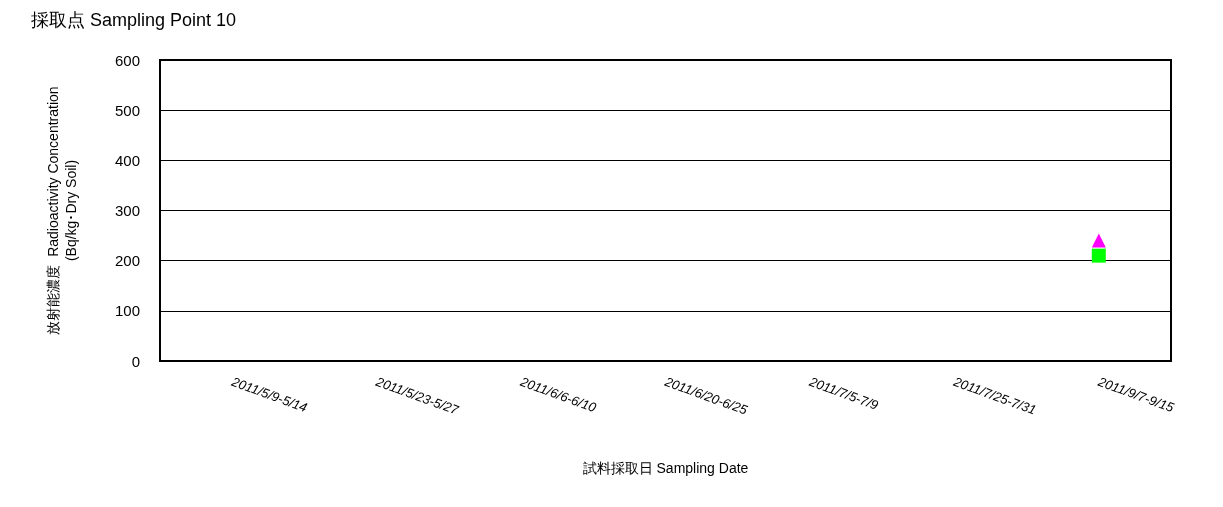 This screenshot has height=507, width=1223. I want to click on y-tick-label: 500, so click(127, 110).